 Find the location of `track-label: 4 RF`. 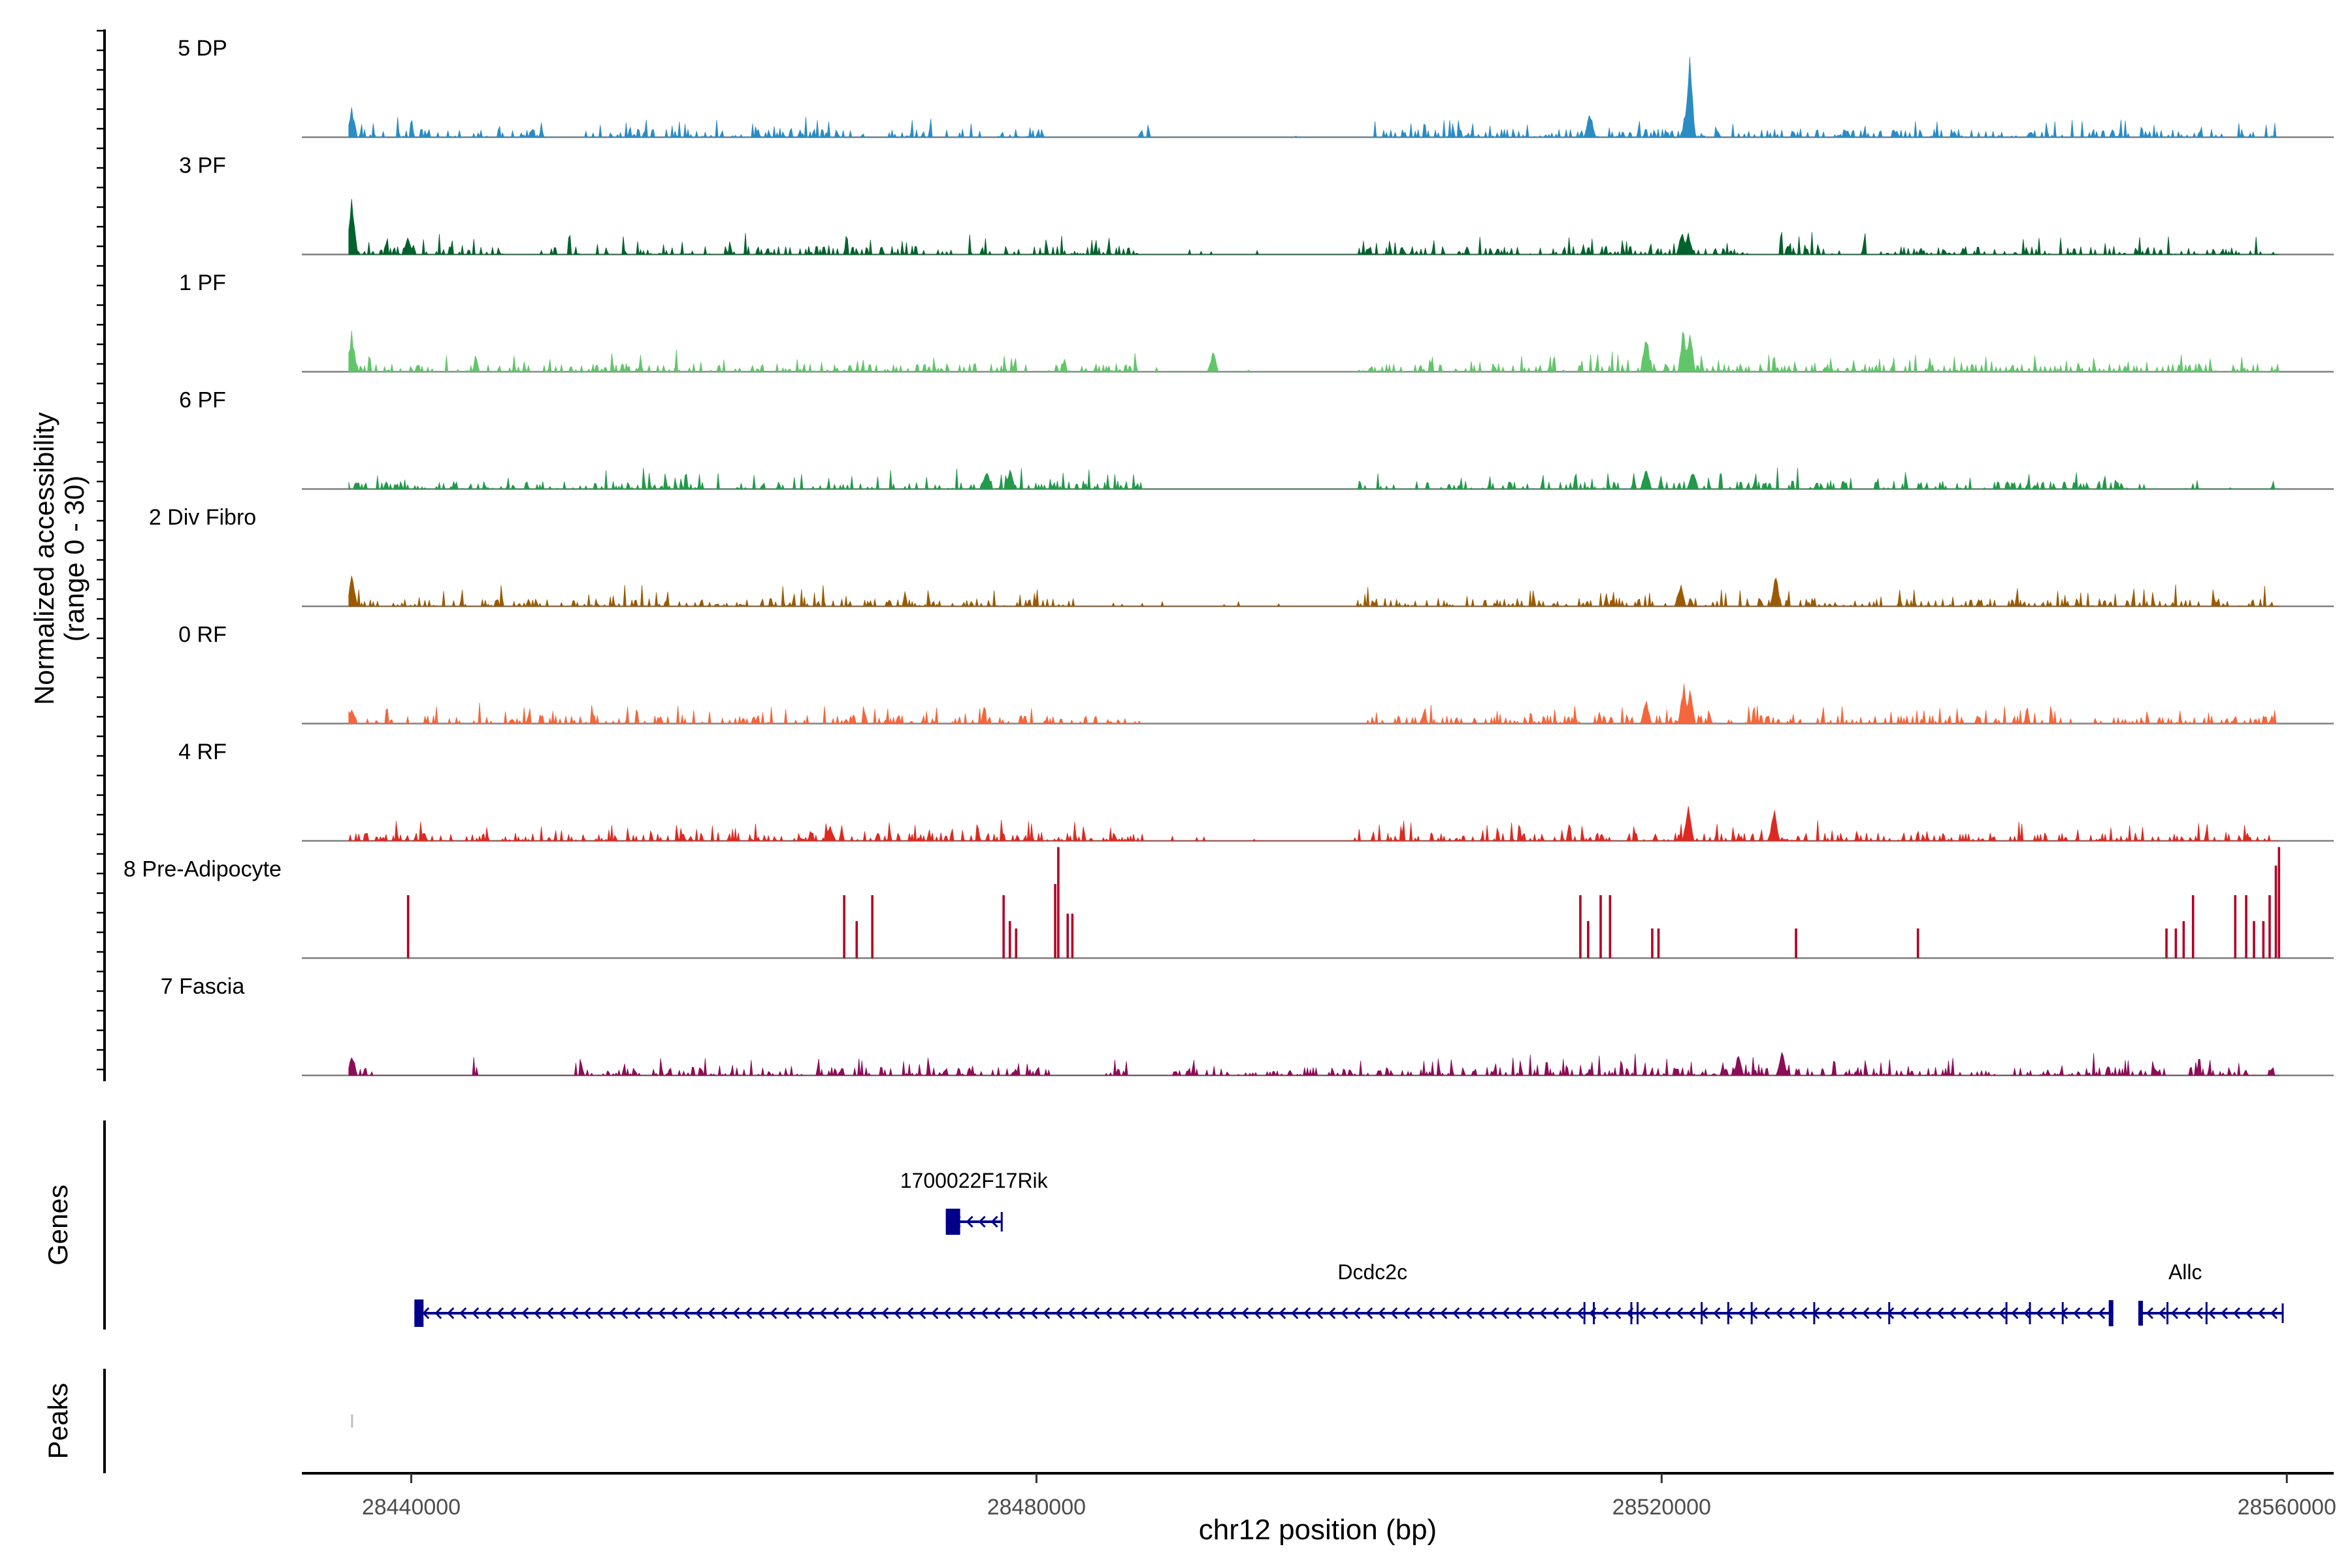

track-label: 4 RF is located at coordinates (202, 752).